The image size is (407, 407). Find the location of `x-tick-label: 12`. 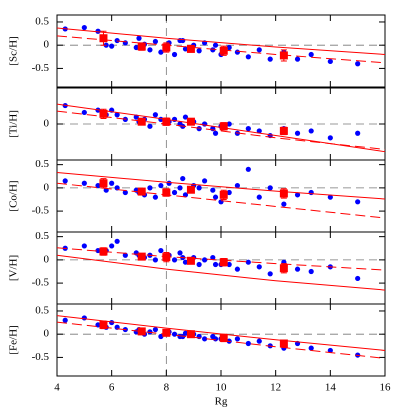

x-tick-label: 12 is located at coordinates (275, 388).